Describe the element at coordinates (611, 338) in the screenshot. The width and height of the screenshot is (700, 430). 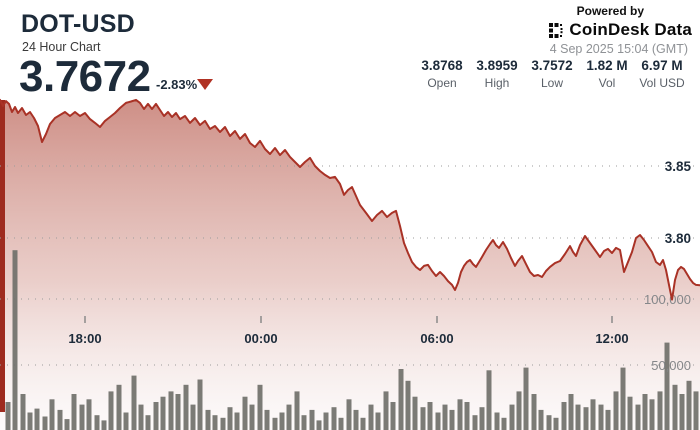
I see `time-axis-label: 12:00` at that location.